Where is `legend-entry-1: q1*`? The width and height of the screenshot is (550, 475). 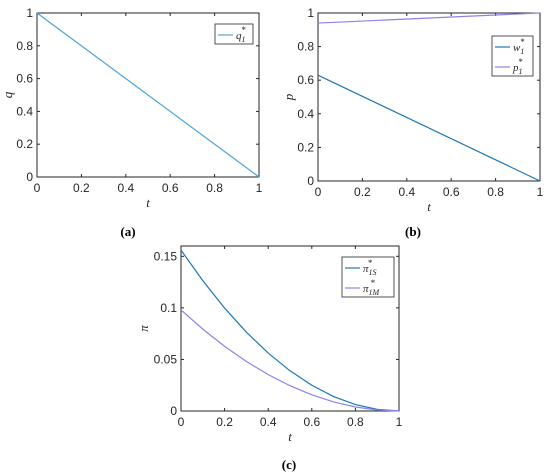 legend-entry-1: q1* is located at coordinates (241, 34).